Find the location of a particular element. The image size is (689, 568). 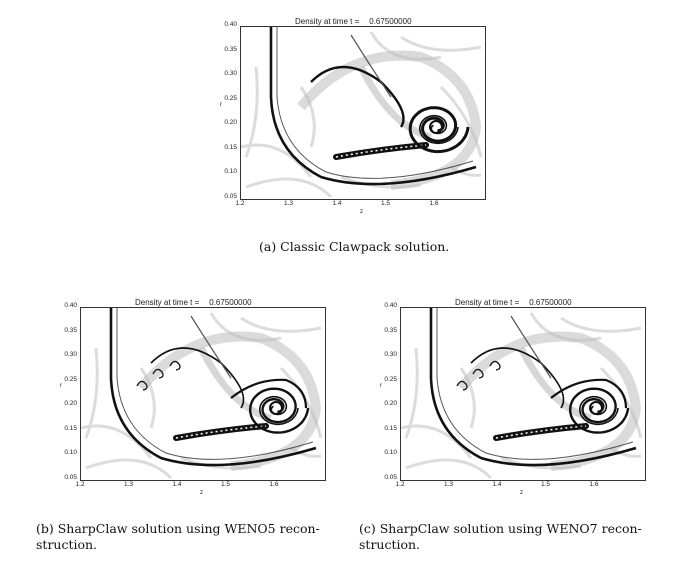

density-plot-c is located at coordinates (523, 394).